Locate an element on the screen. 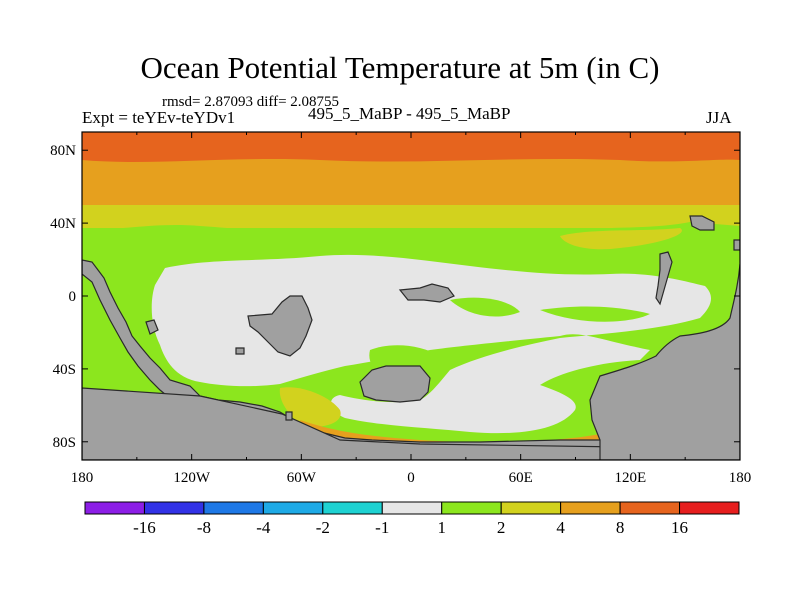  stats-label: rmsd= 2.87093 diff= 2.08755 is located at coordinates (251, 102).